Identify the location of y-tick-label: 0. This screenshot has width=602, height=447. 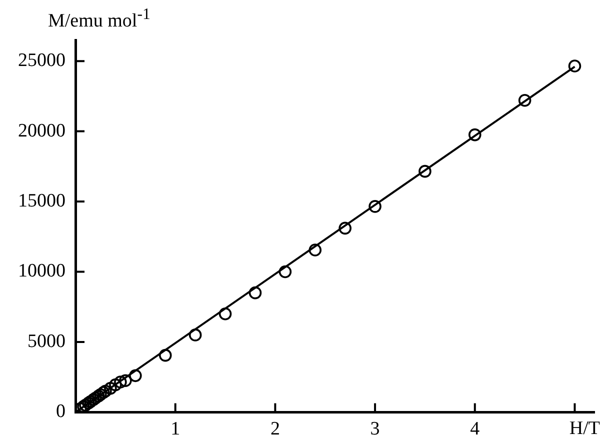
(61, 411).